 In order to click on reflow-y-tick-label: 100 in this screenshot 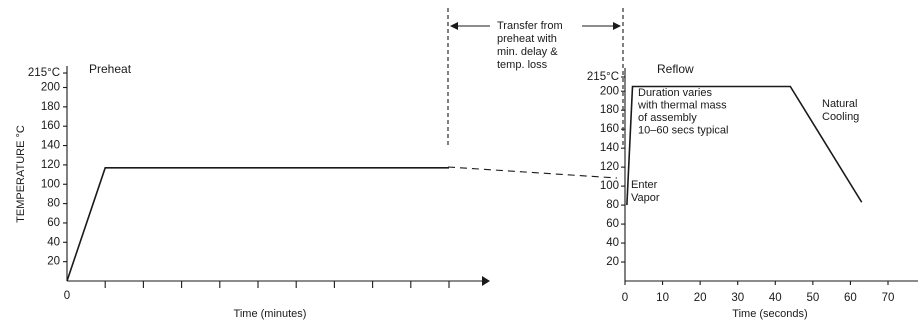, I will do `click(609, 186)`.